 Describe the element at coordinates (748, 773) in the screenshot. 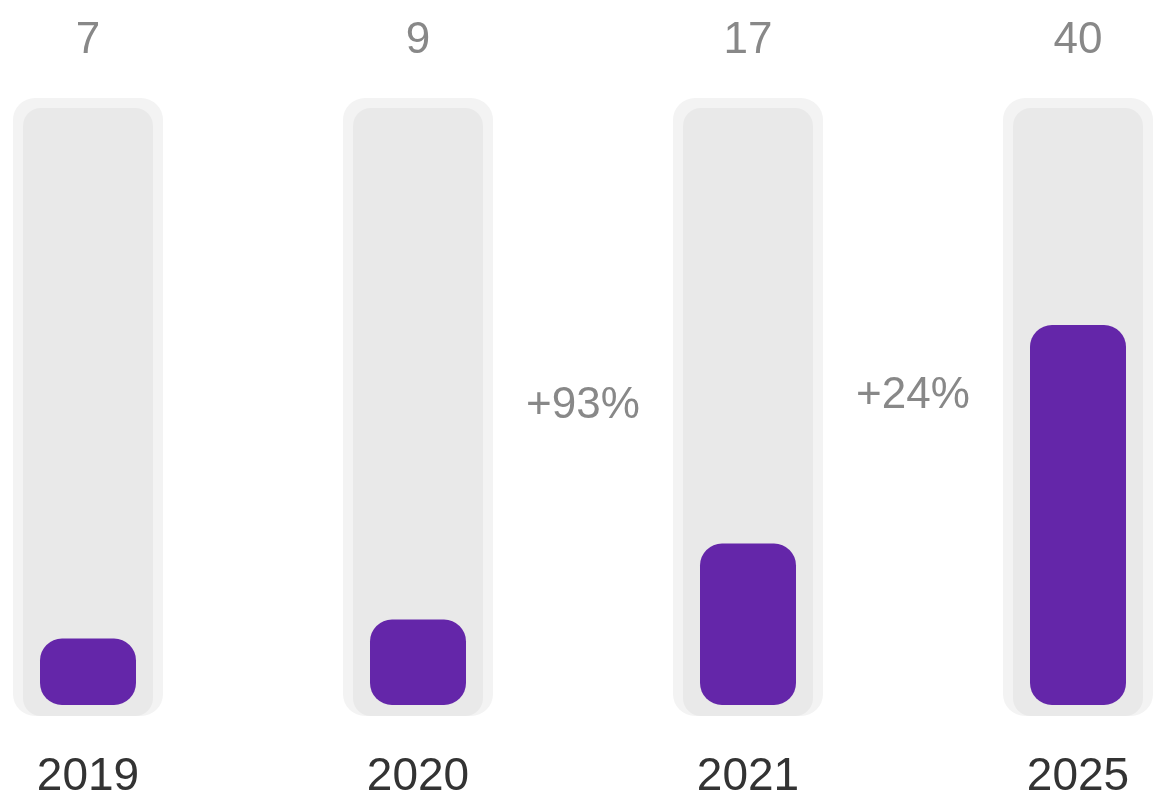

I see `x-tick-label: 2021` at that location.